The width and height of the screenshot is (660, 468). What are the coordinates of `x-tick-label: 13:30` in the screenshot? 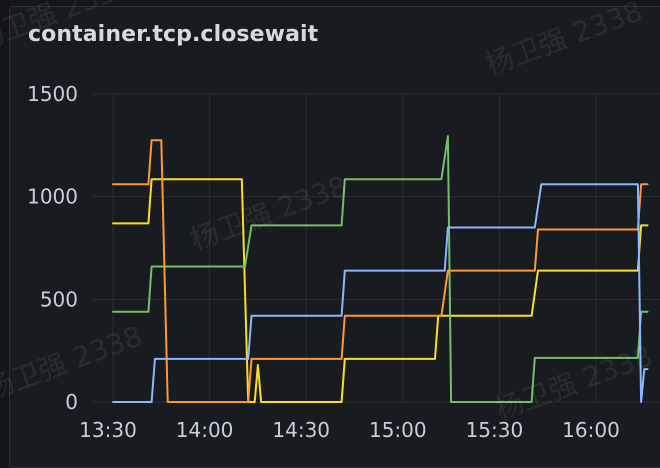 It's located at (108, 430).